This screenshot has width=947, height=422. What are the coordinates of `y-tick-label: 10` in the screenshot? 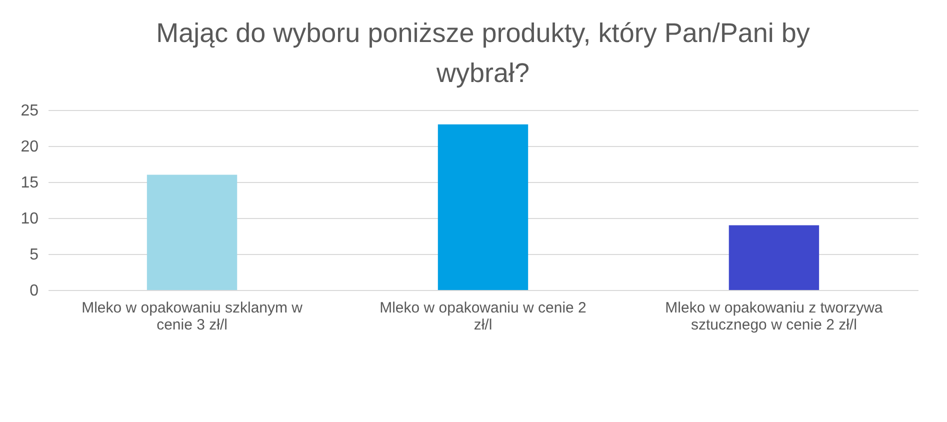 It's located at (29, 219).